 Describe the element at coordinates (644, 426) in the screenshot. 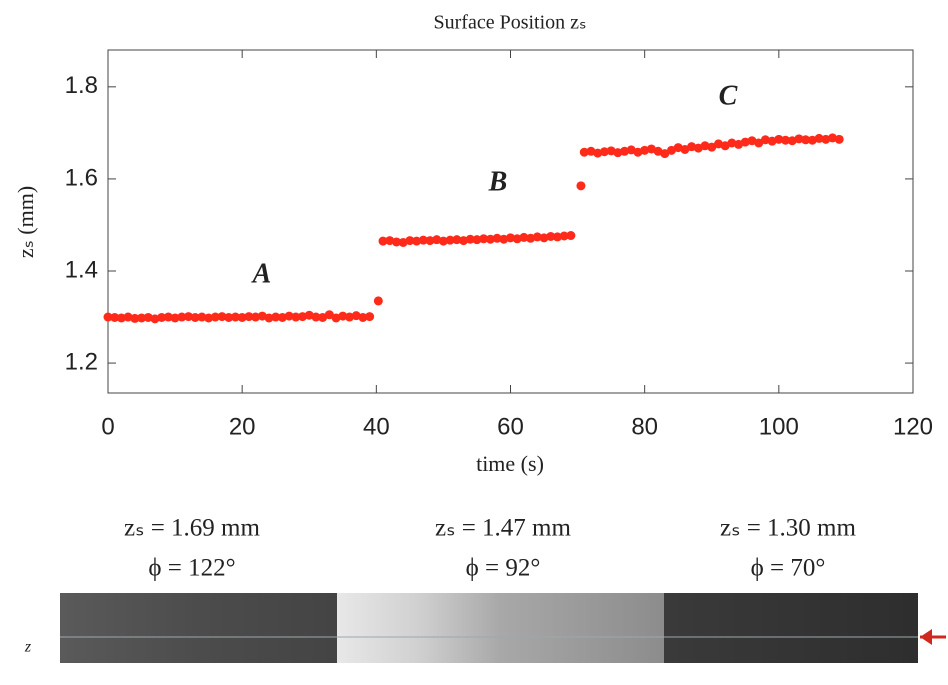

I see `x-tick-label: 80` at that location.